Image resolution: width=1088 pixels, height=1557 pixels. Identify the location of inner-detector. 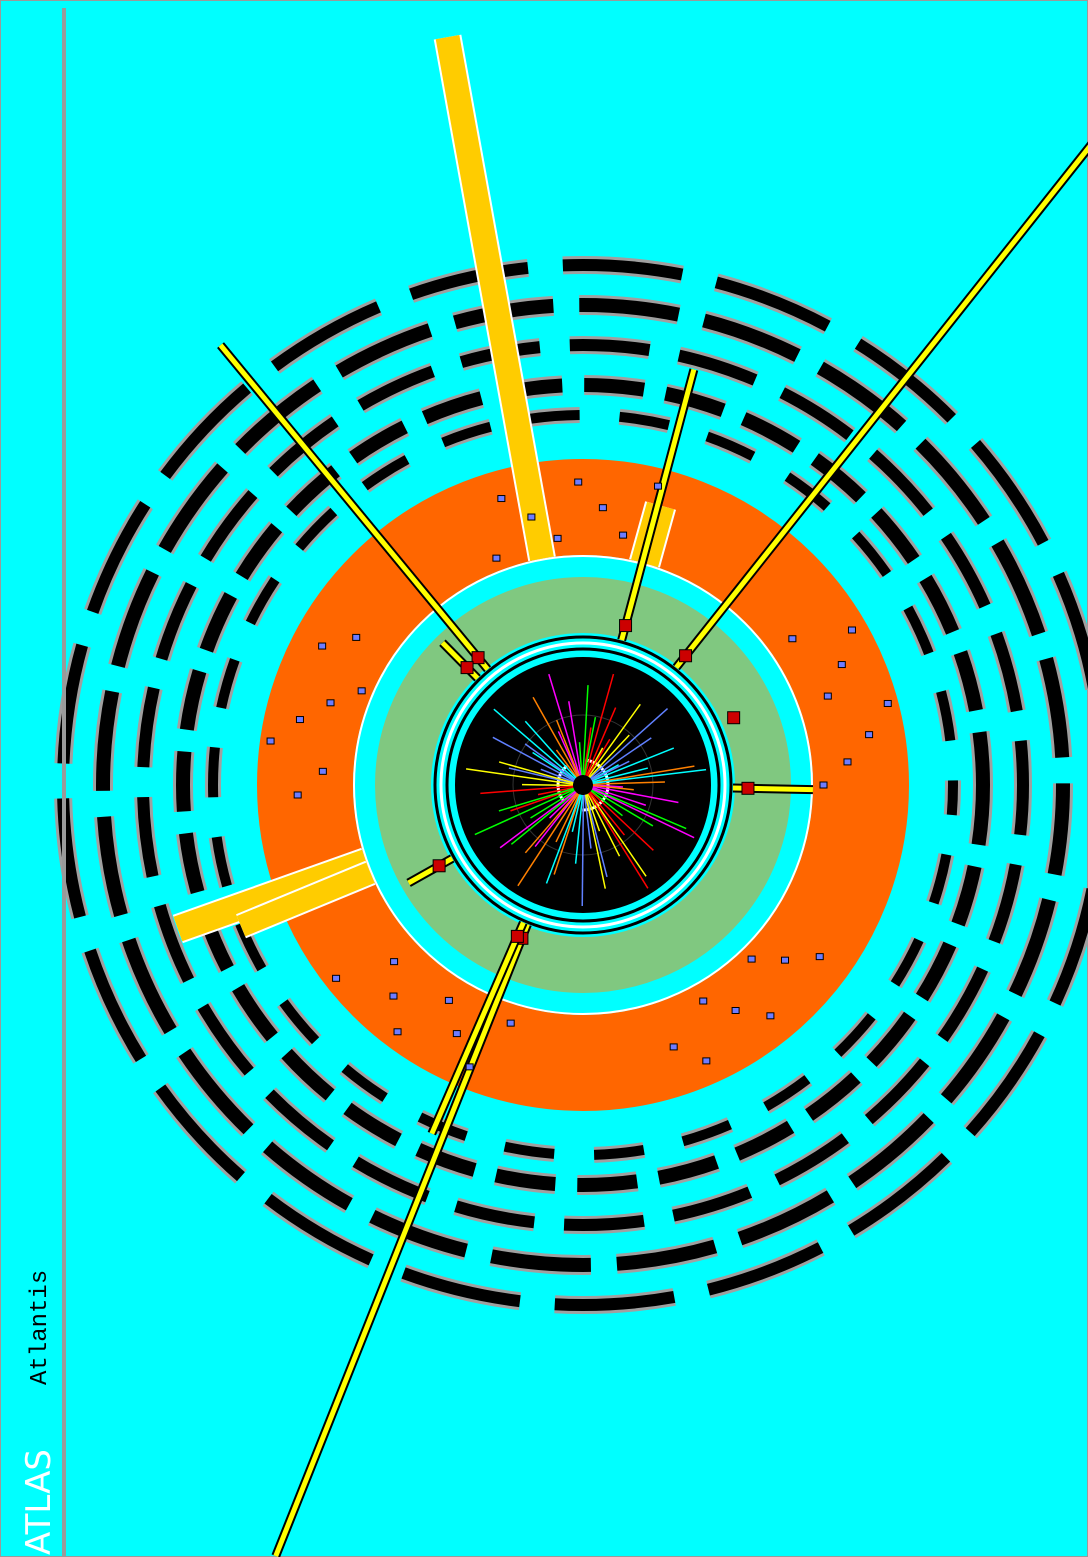
(583, 785).